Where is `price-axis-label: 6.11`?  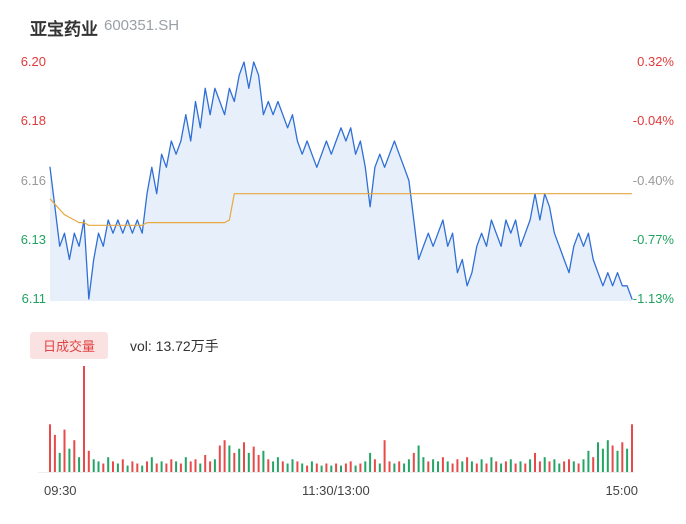
price-axis-label: 6.11 is located at coordinates (33, 298).